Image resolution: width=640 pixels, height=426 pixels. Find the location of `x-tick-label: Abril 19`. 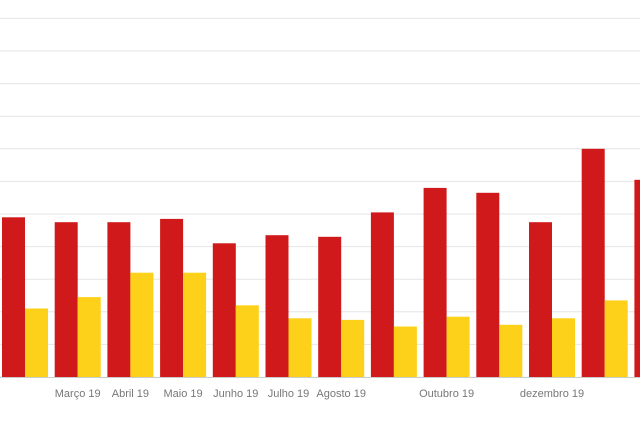

x-tick-label: Abril 19 is located at coordinates (130, 394).